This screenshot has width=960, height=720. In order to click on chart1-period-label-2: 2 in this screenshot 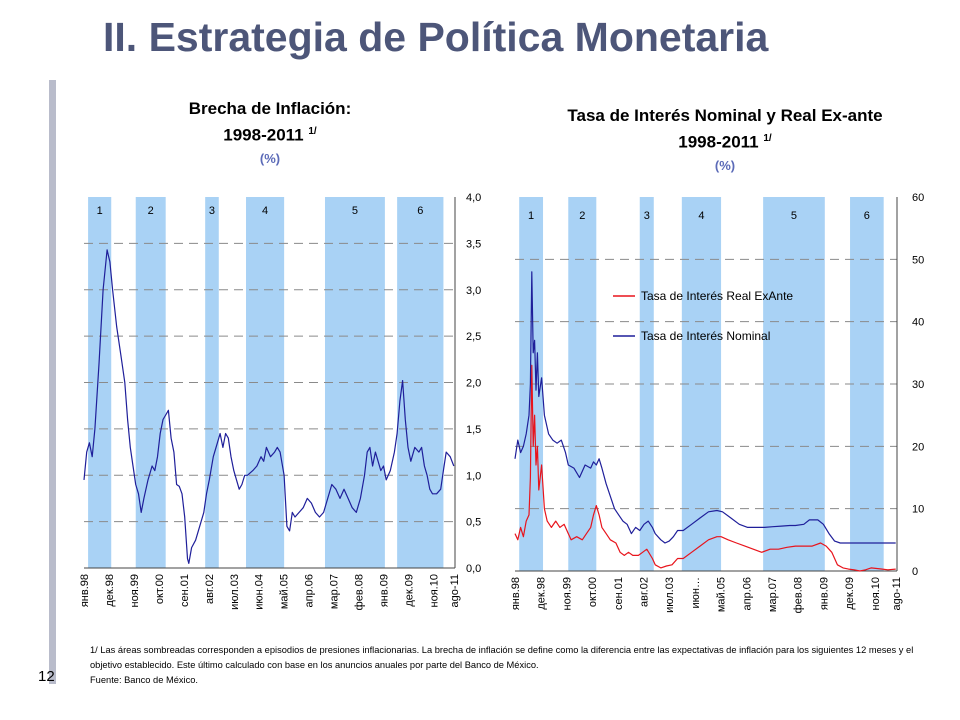, I will do `click(151, 211)`.